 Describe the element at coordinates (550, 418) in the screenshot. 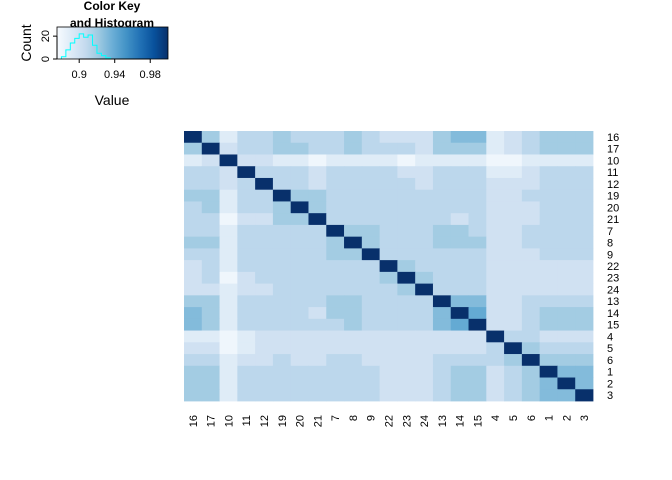

I see `column-label: 1` at that location.